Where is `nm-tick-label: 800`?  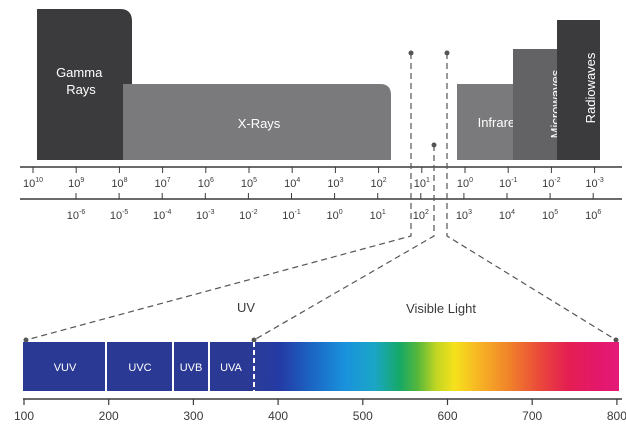
nm-tick-label: 800 is located at coordinates (616, 416).